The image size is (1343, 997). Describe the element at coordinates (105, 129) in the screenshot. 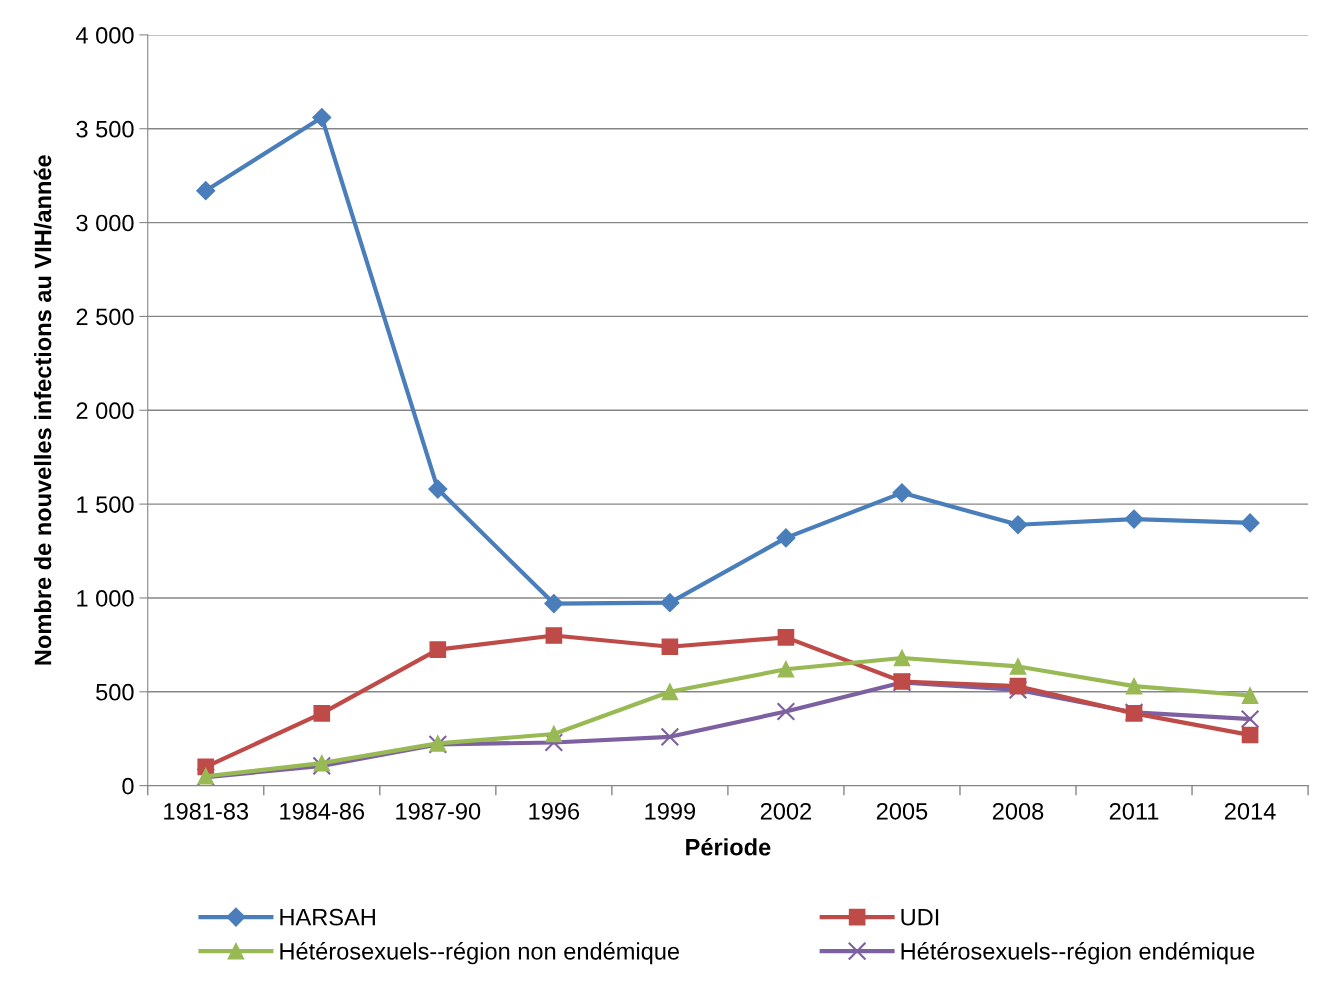

I see `y-tick-label: 3 500` at that location.